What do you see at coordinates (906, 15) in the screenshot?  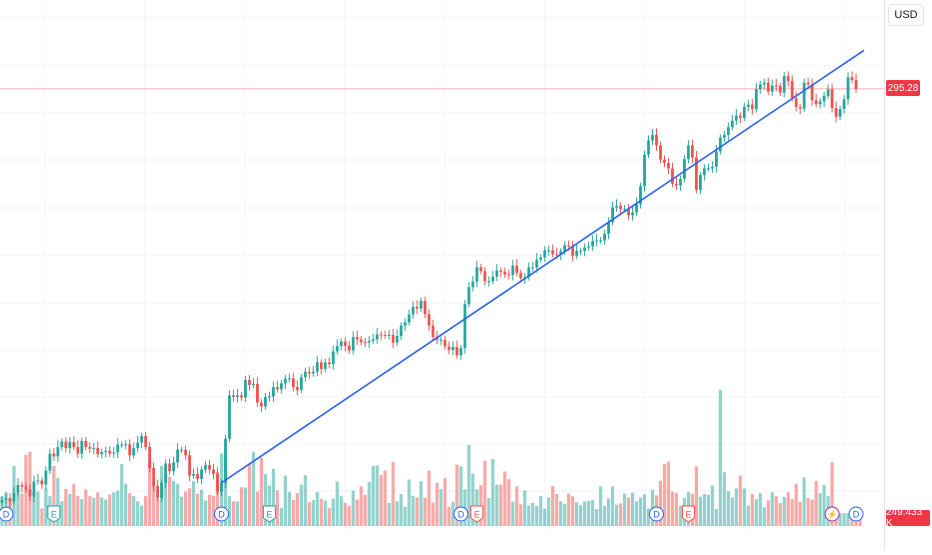 I see `currency-button: USD` at bounding box center [906, 15].